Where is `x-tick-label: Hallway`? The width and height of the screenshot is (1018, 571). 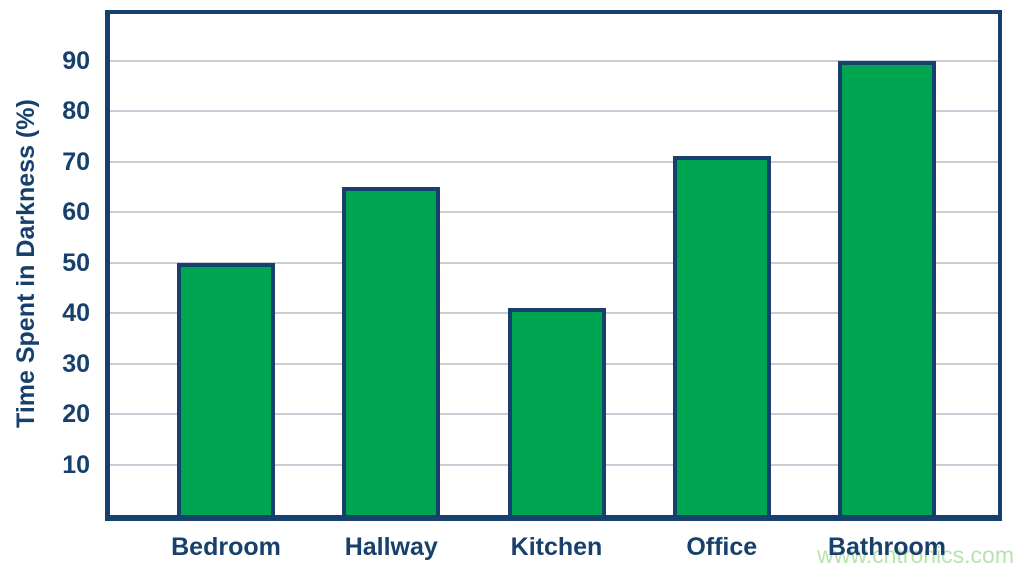
x-tick-label: Hallway is located at coordinates (391, 547).